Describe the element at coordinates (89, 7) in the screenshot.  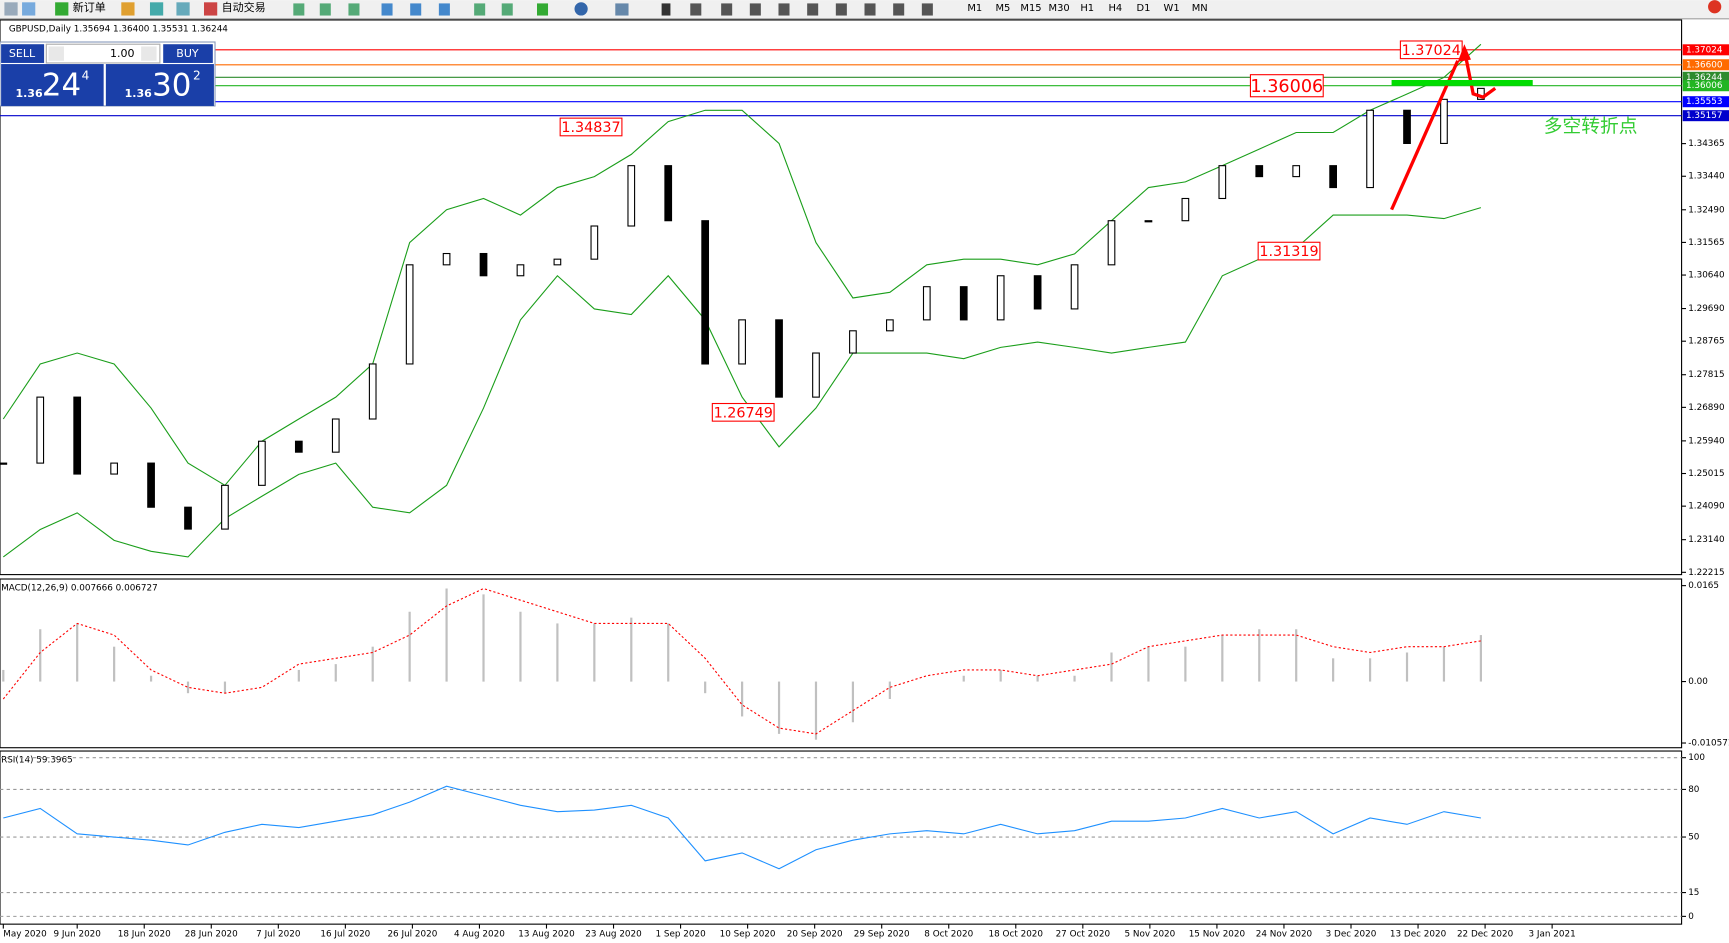
I see `new-order-button: 新订单` at that location.